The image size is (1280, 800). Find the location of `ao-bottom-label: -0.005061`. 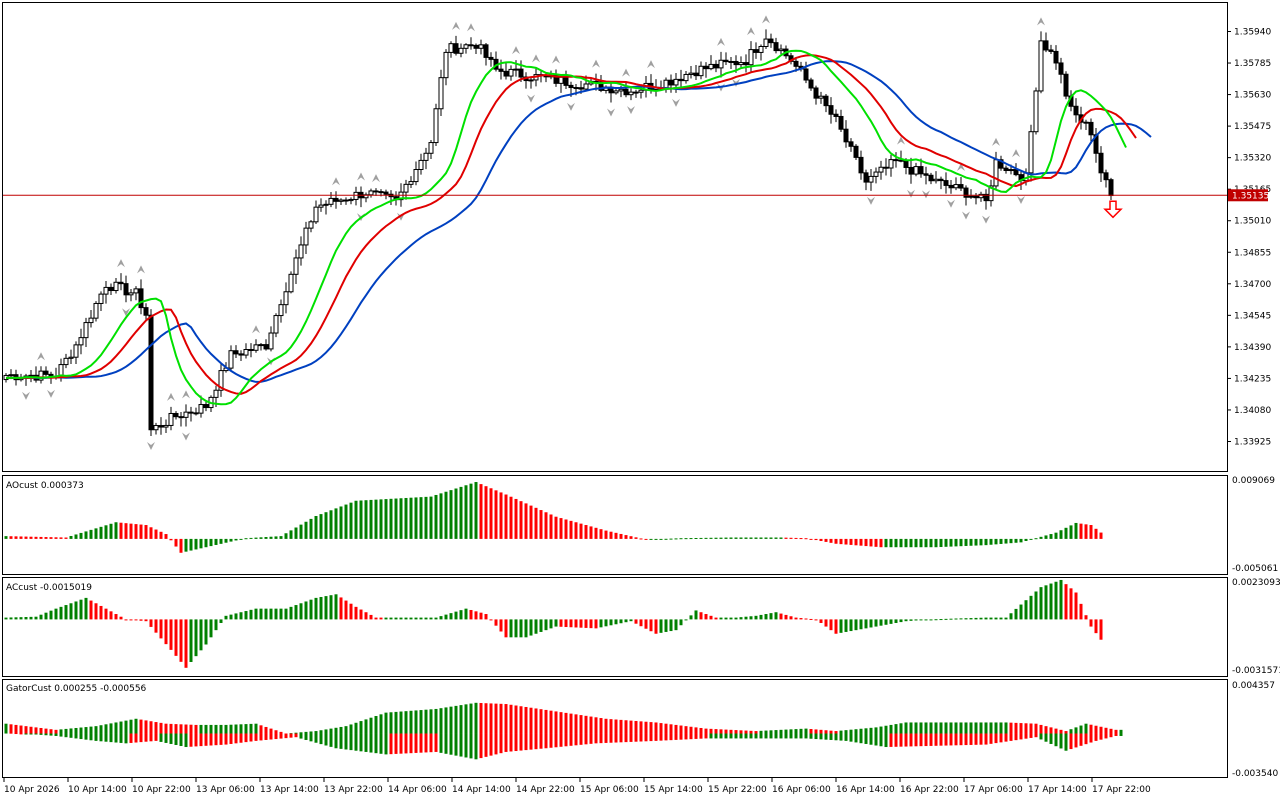

ao-bottom-label: -0.005061 is located at coordinates (1255, 569).